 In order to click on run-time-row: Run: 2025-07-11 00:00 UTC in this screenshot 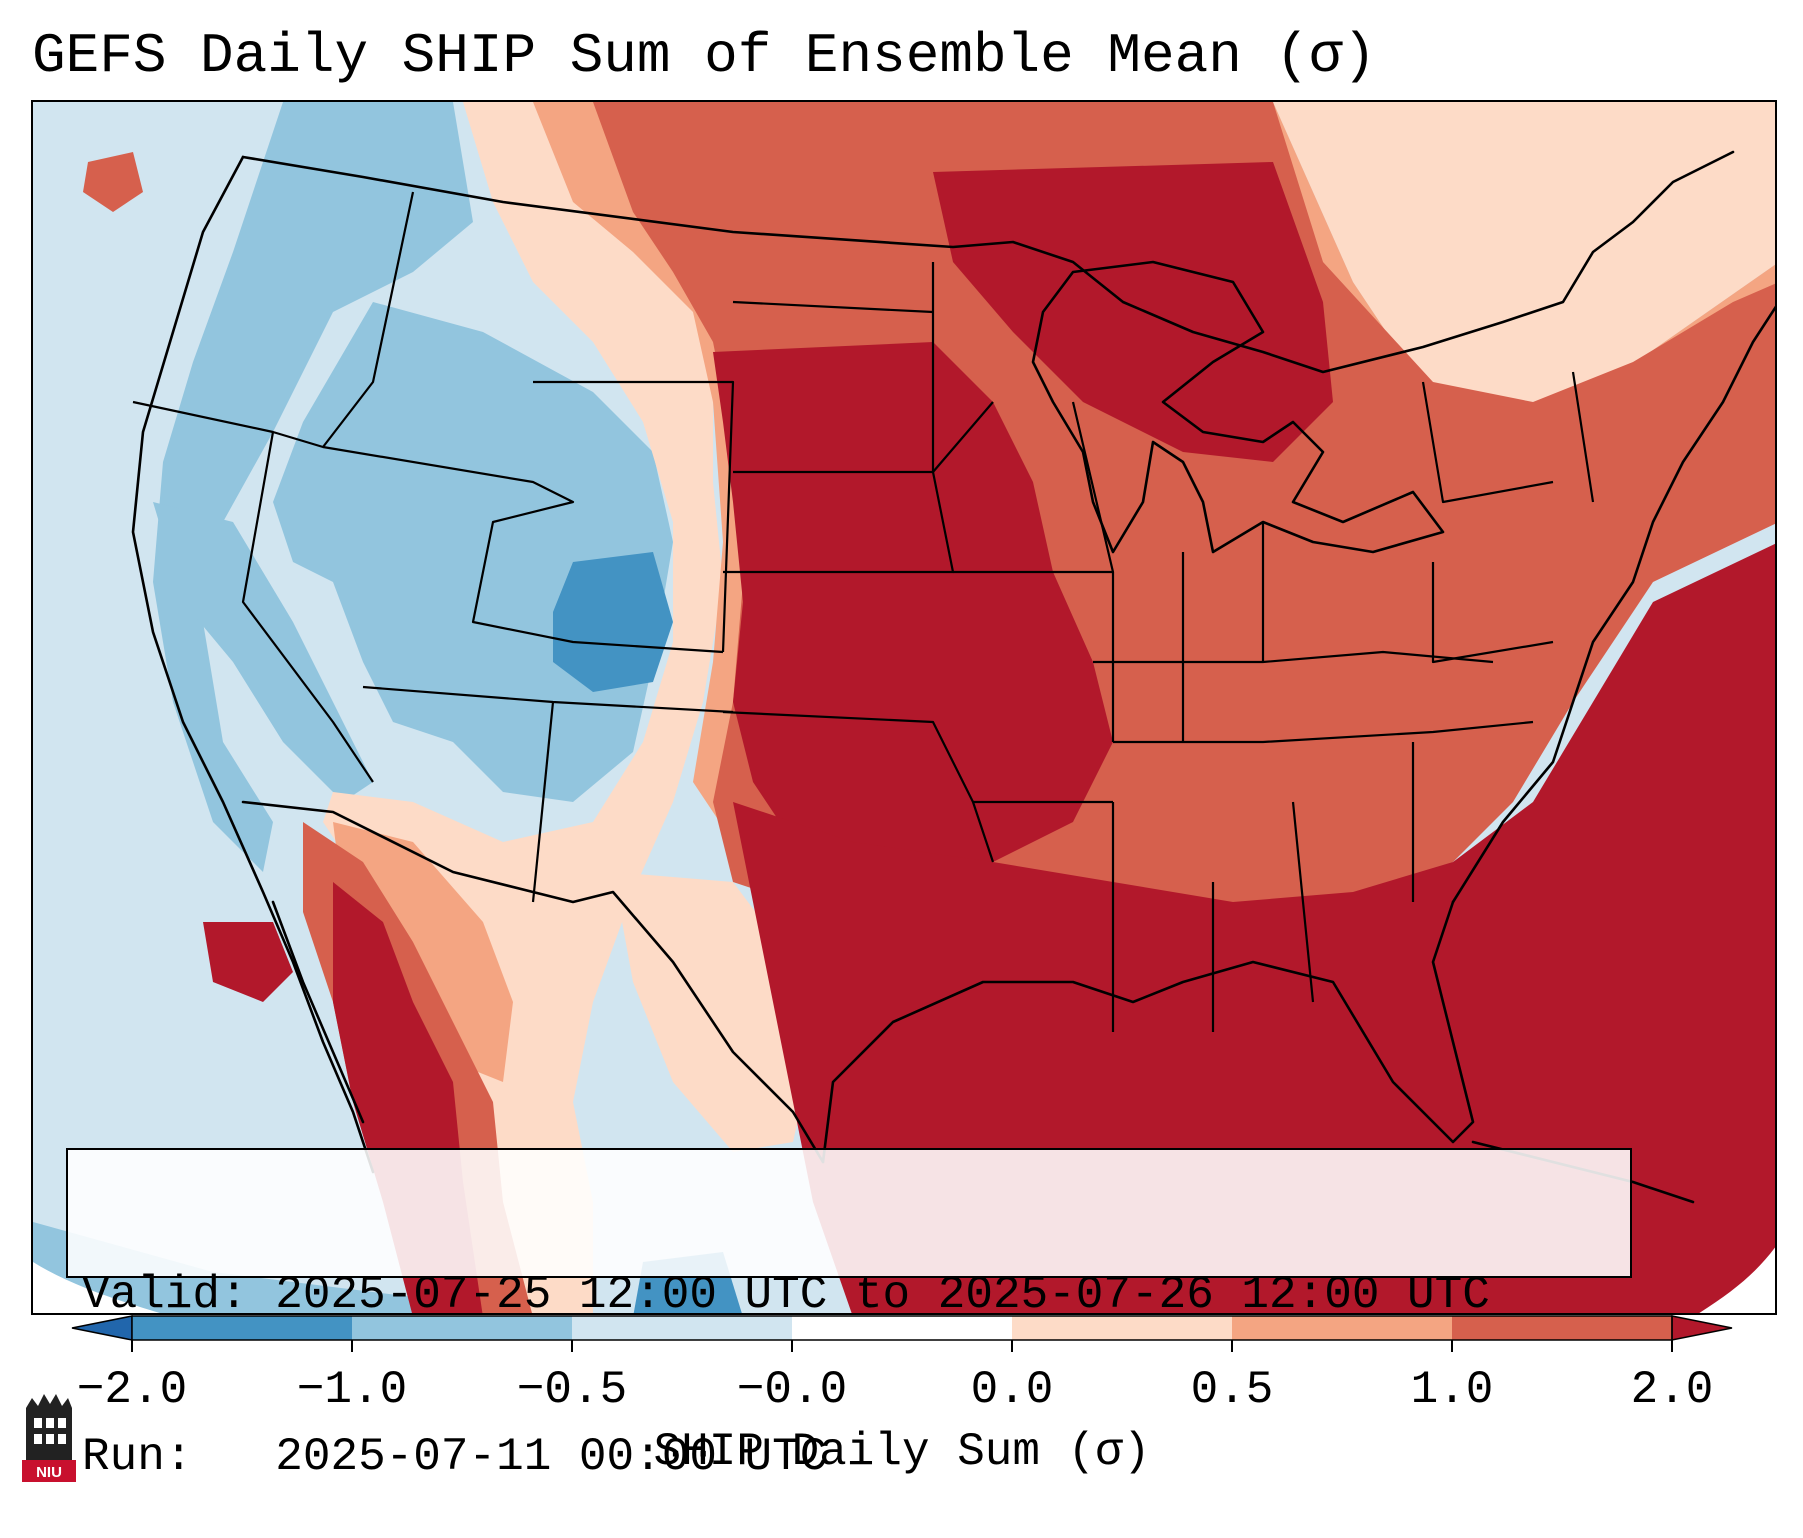, I will do `click(849, 1457)`.